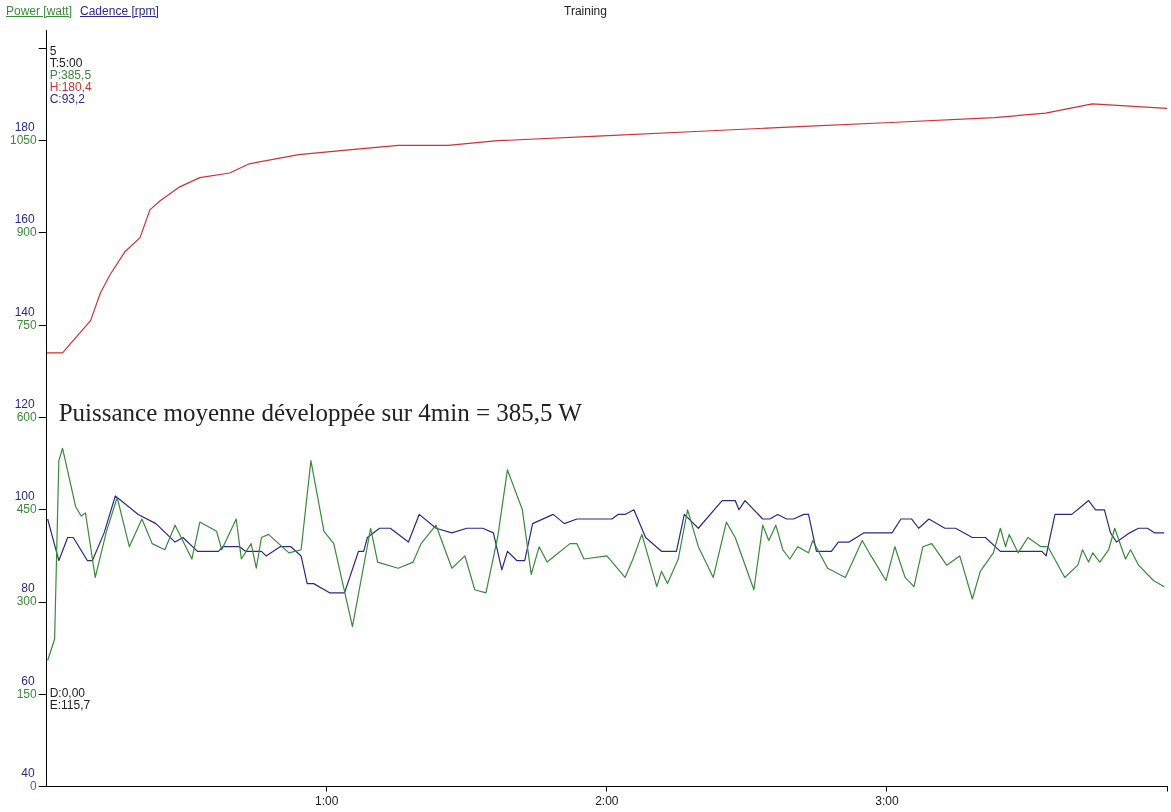 This screenshot has height=812, width=1171. What do you see at coordinates (327, 801) in the screenshot?
I see `x-tick-label: 1:00` at bounding box center [327, 801].